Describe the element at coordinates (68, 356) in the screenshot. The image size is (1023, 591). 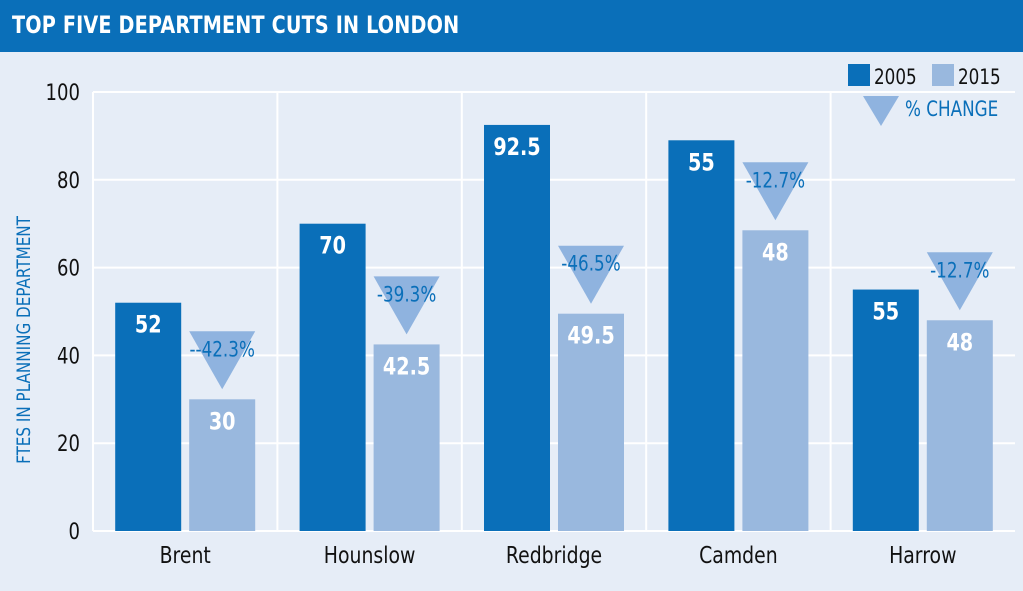
I see `y-tick-label: 40` at that location.